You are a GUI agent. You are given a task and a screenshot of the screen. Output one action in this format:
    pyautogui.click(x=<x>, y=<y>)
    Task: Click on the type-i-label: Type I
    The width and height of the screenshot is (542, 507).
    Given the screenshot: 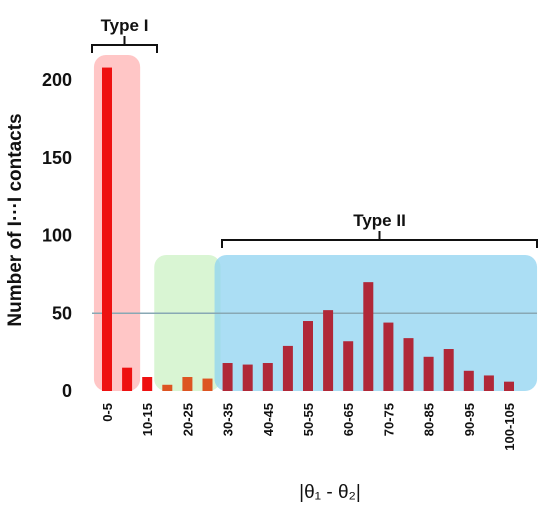 What is the action you would take?
    pyautogui.click(x=125, y=25)
    